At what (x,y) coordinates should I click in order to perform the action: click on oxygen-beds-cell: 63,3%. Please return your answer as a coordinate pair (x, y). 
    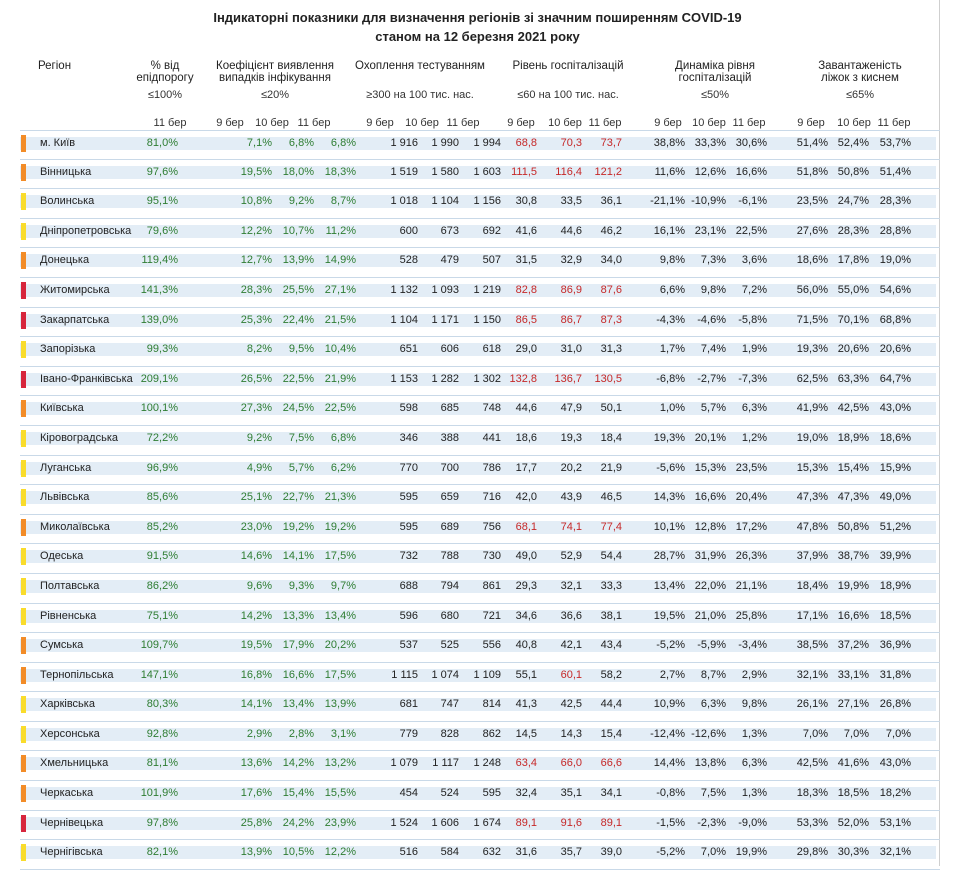
    Looking at the image, I should click on (853, 378).